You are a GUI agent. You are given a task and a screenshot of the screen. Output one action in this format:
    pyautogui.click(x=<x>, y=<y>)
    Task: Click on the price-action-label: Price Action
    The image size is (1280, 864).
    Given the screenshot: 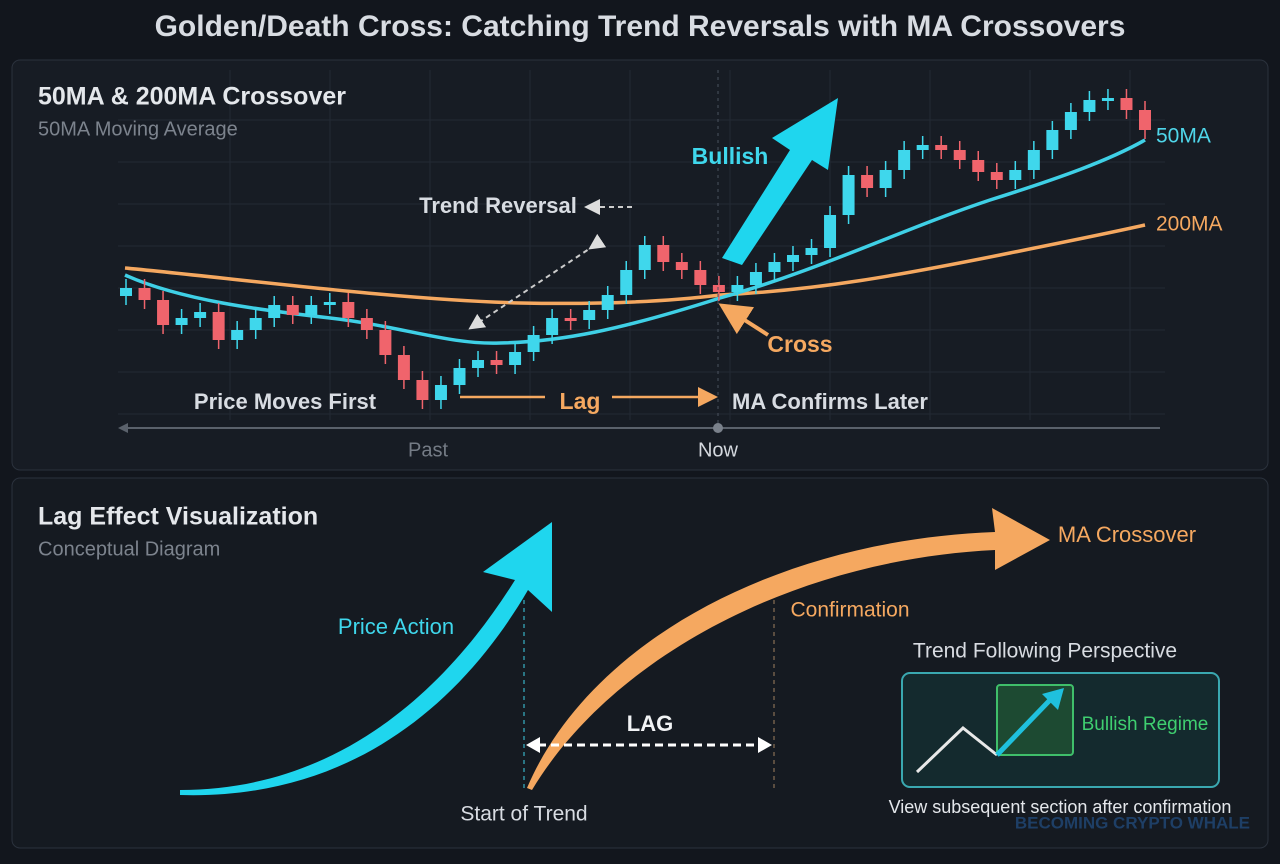 What is the action you would take?
    pyautogui.click(x=396, y=626)
    